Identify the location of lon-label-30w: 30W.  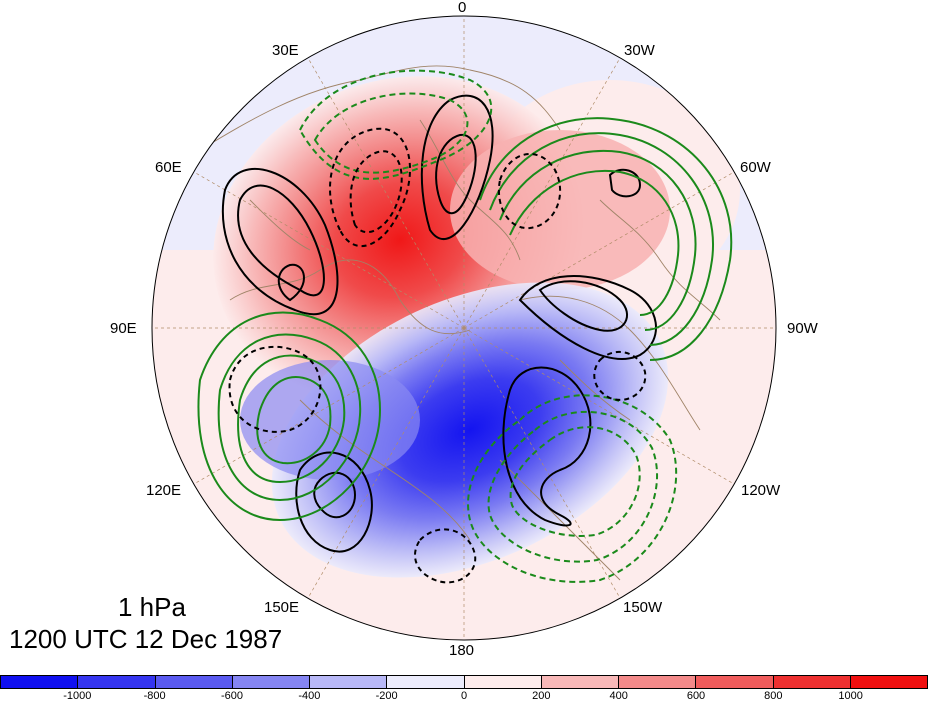
(639, 50).